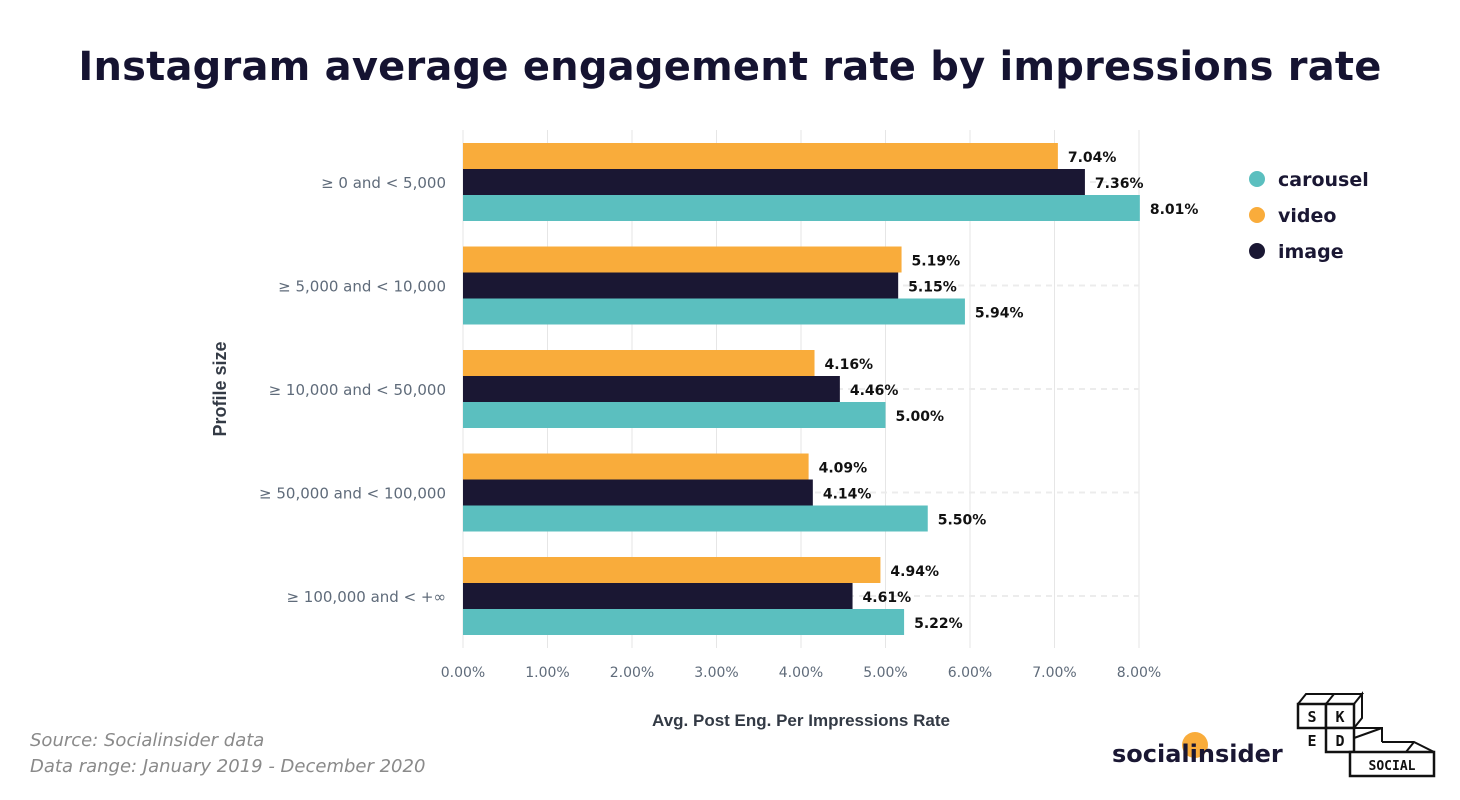 Image resolution: width=1460 pixels, height=800 pixels. Describe the element at coordinates (1092, 158) in the screenshot. I see `data-label-video: 7.04%` at that location.